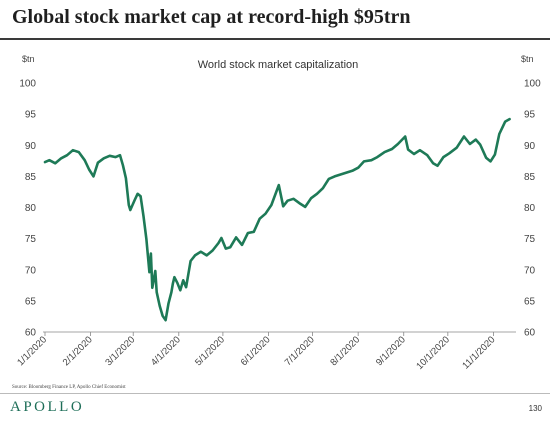 This screenshot has width=550, height=422. What do you see at coordinates (345, 351) in the screenshot?
I see `x-tick-label: 8/1/2020` at bounding box center [345, 351].